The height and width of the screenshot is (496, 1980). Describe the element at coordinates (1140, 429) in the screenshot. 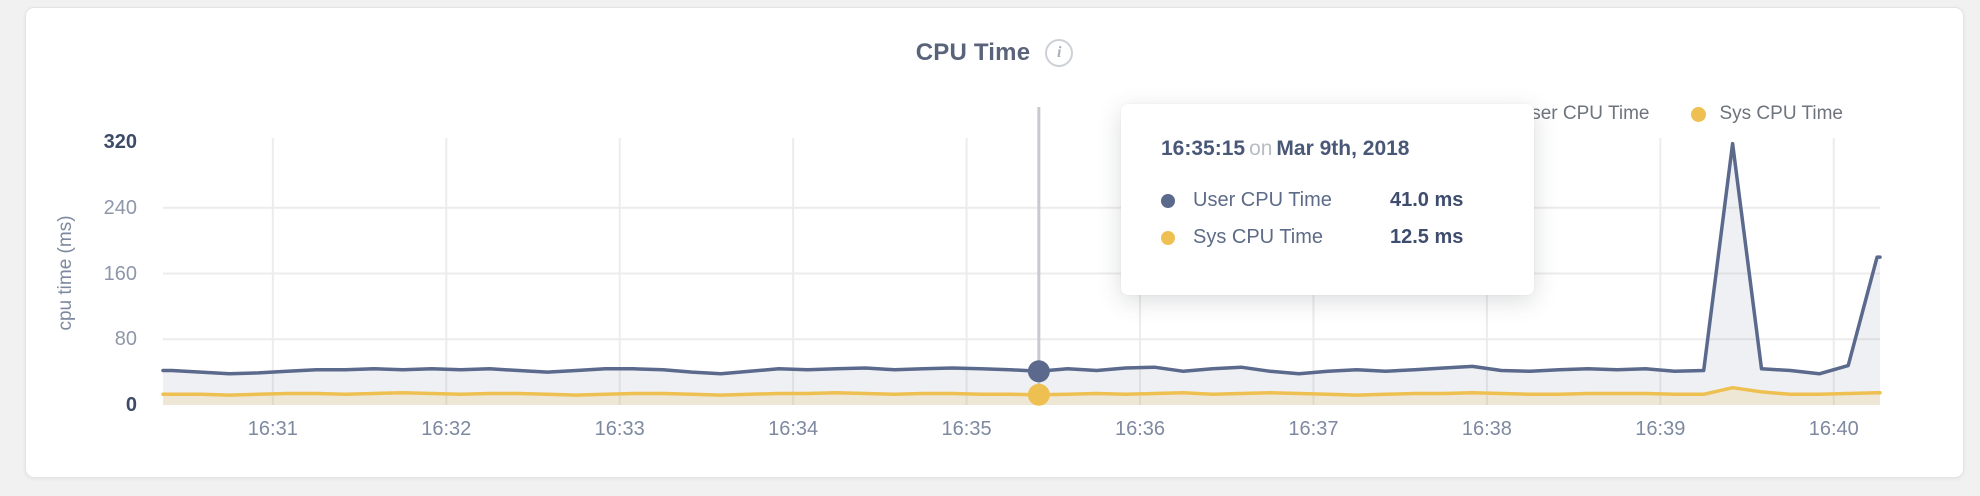

I see `x-axis-tick-1636: 16:36` at that location.